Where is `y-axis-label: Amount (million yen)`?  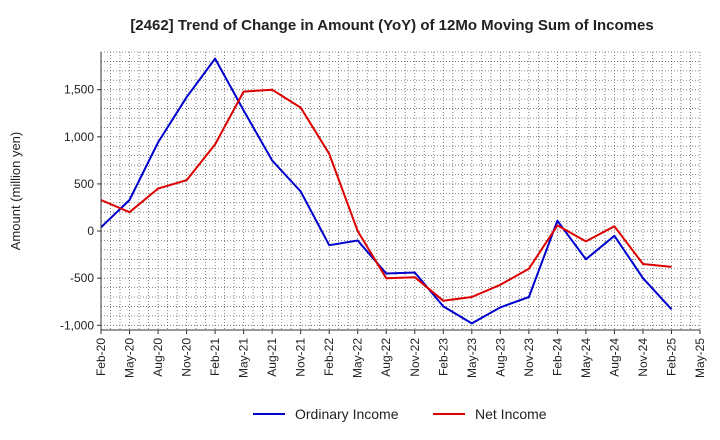
y-axis-label: Amount (million yen) is located at coordinates (15, 191).